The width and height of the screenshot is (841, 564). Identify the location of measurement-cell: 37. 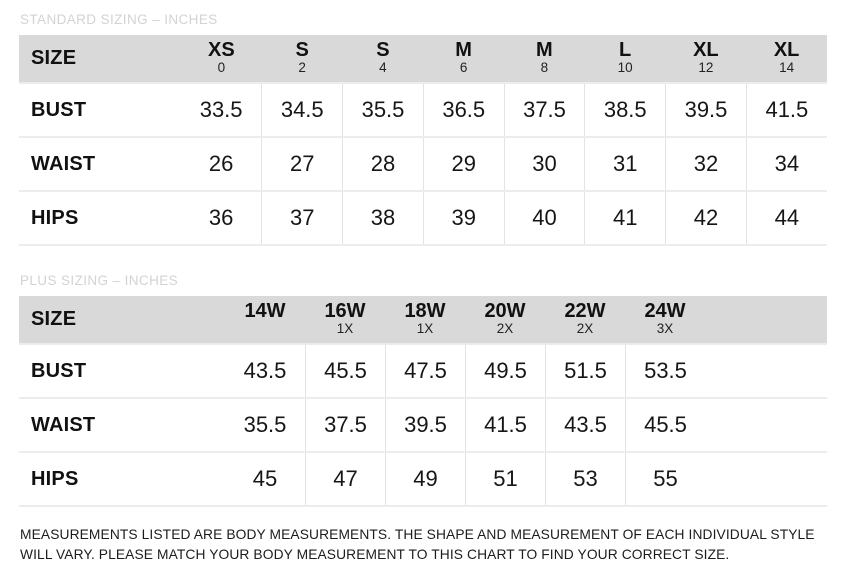
(302, 218).